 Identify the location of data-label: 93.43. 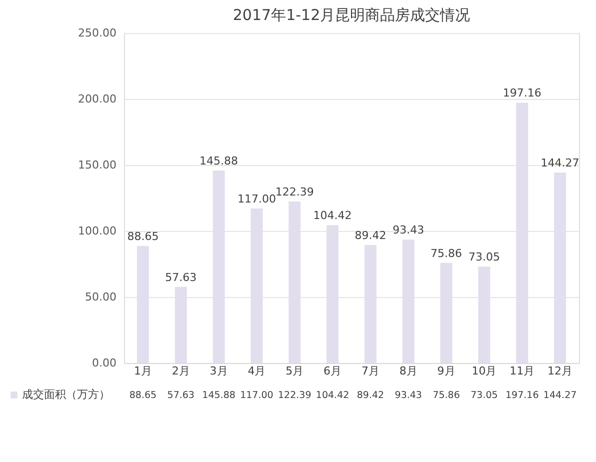
(408, 395).